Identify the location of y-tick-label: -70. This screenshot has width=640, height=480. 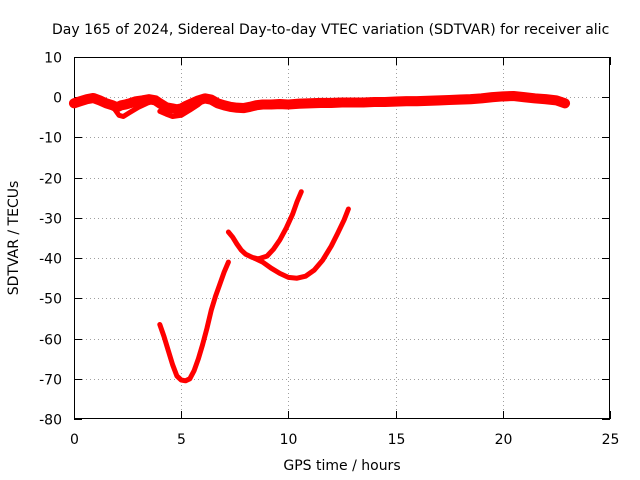
(50, 381).